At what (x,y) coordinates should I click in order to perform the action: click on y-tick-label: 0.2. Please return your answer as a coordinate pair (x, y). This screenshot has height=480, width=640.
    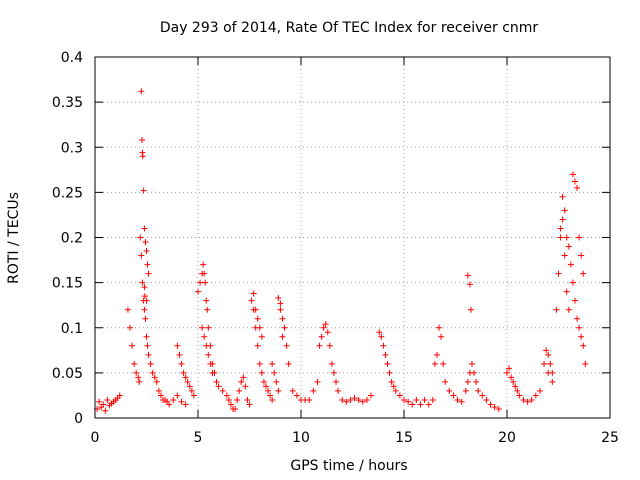
    Looking at the image, I should click on (72, 239).